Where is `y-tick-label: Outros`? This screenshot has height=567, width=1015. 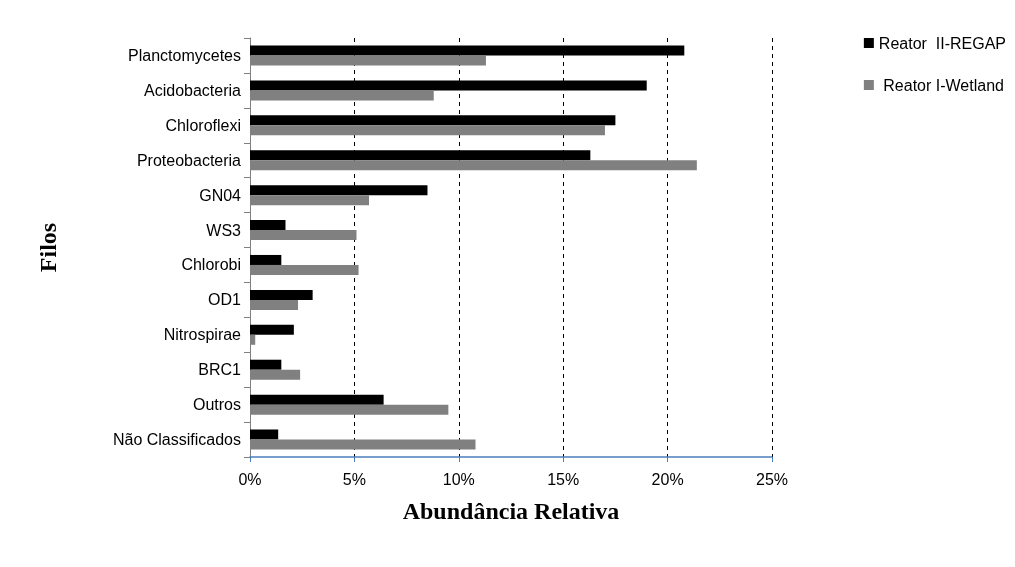
y-tick-label: Outros is located at coordinates (216, 405).